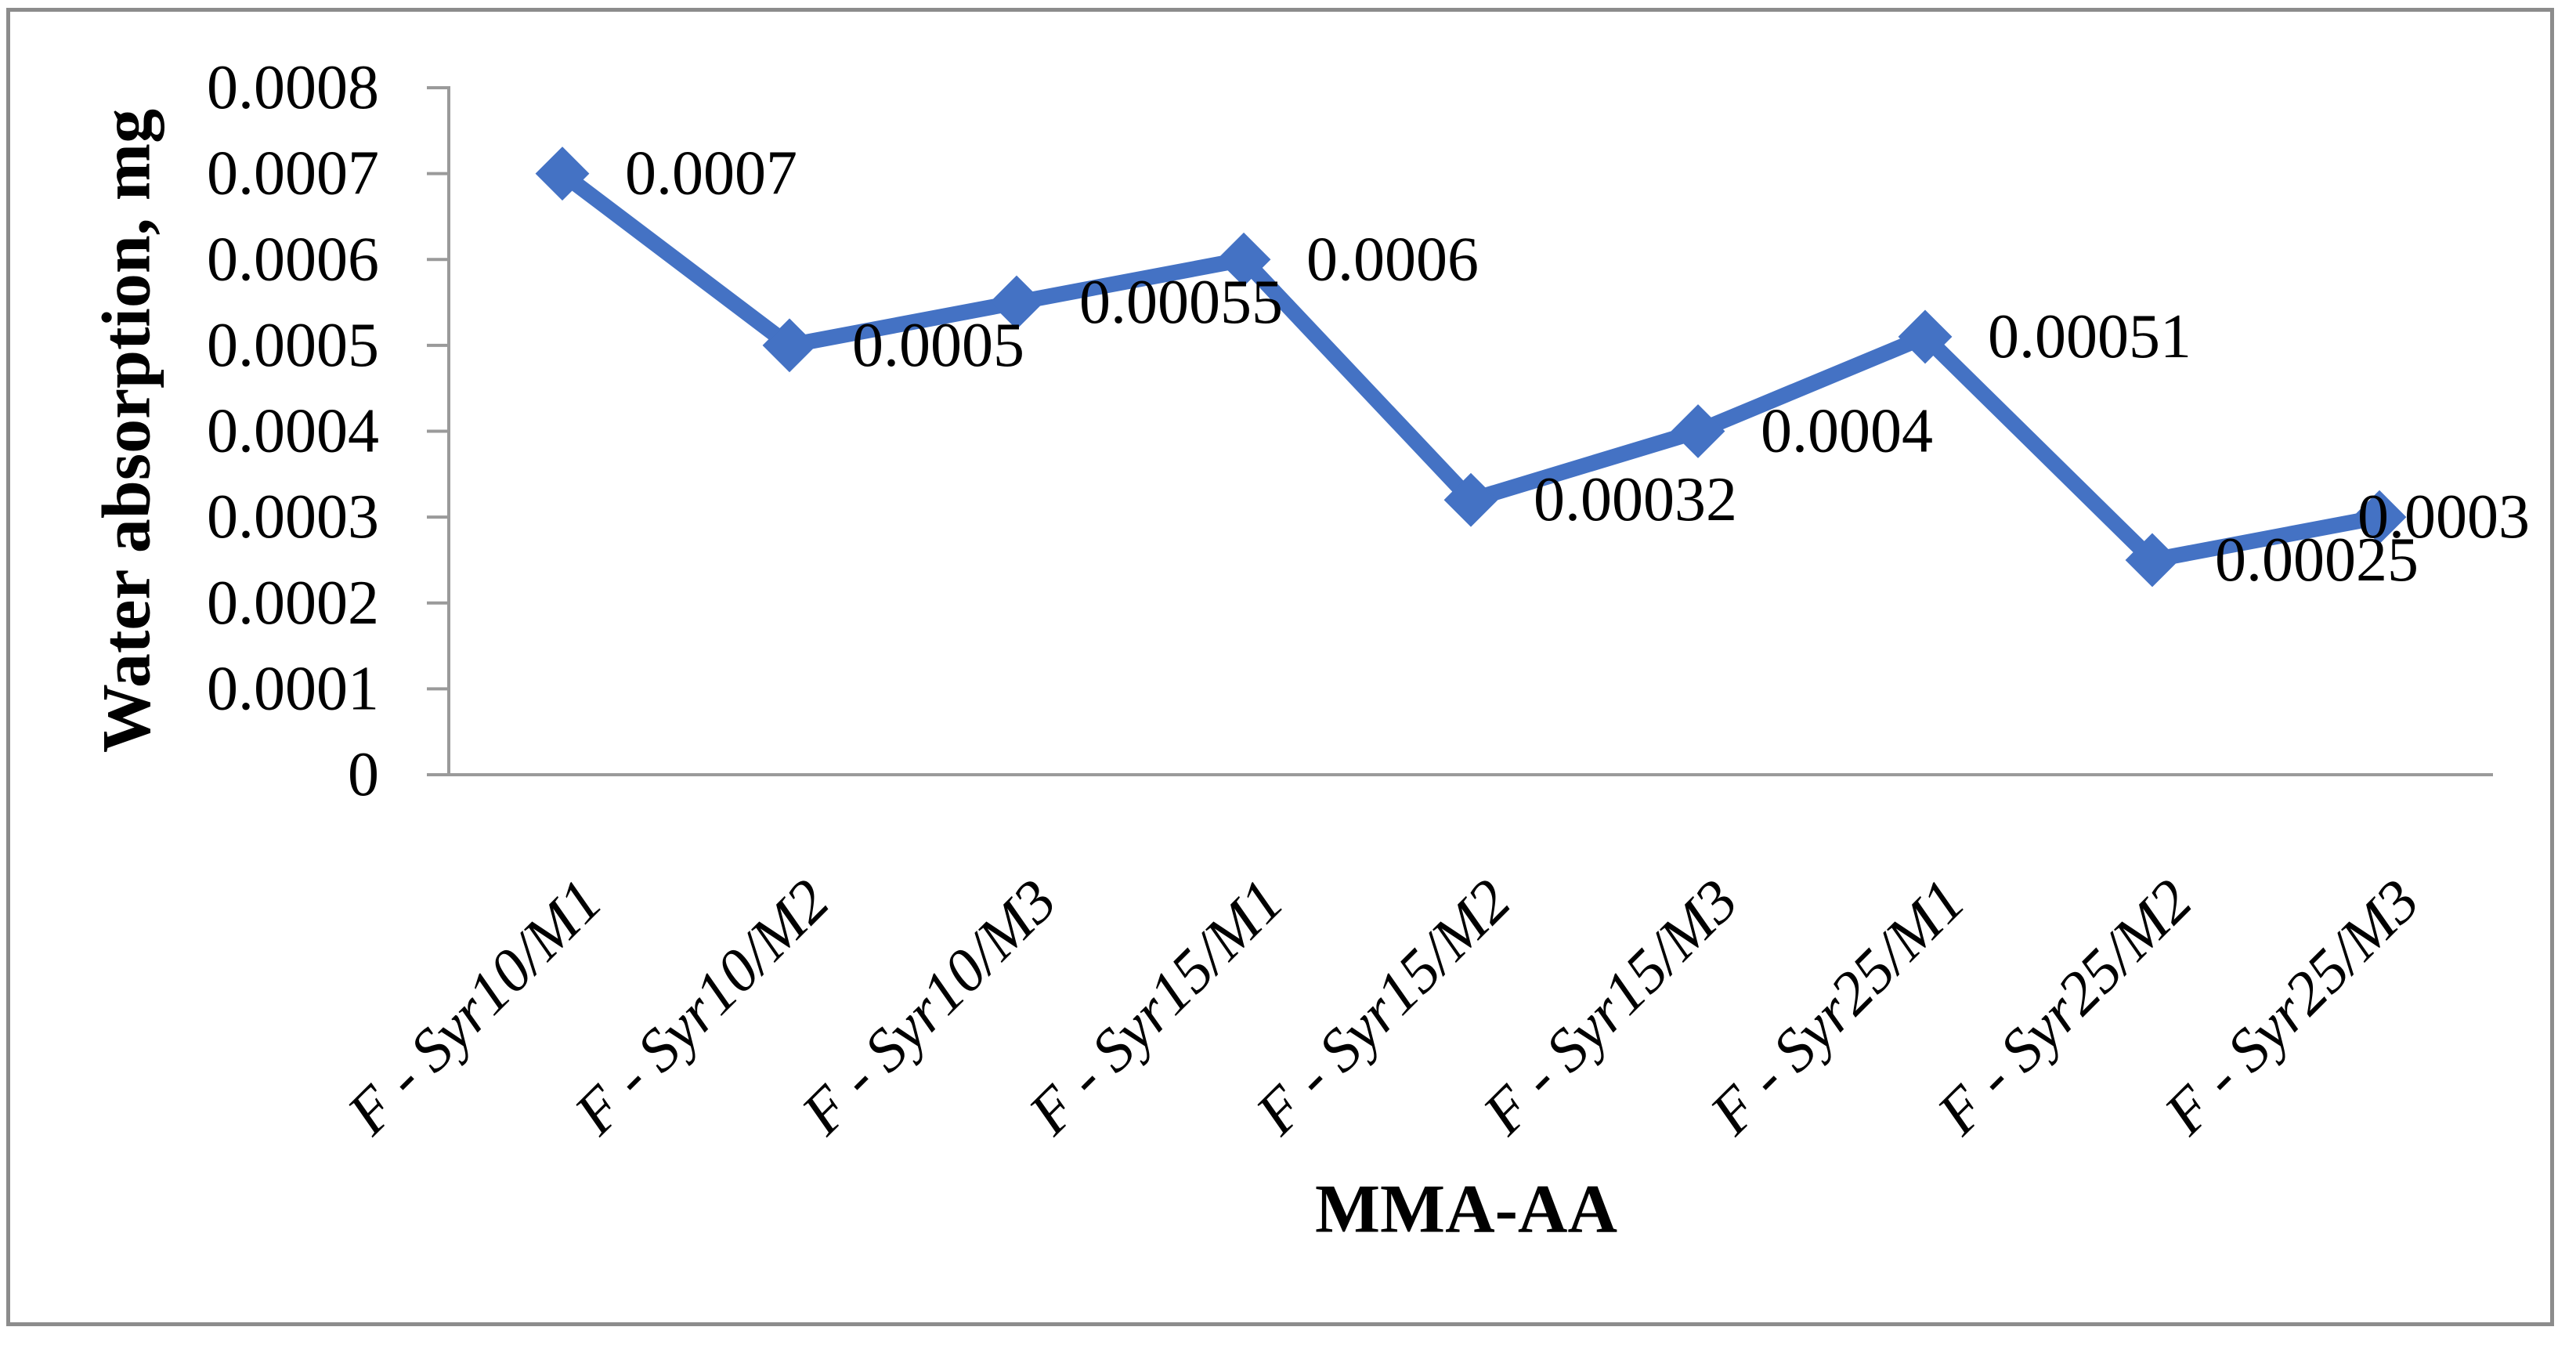 This screenshot has height=1345, width=2576. Describe the element at coordinates (1847, 431) in the screenshot. I see `data-point-label: 0.0004` at that location.